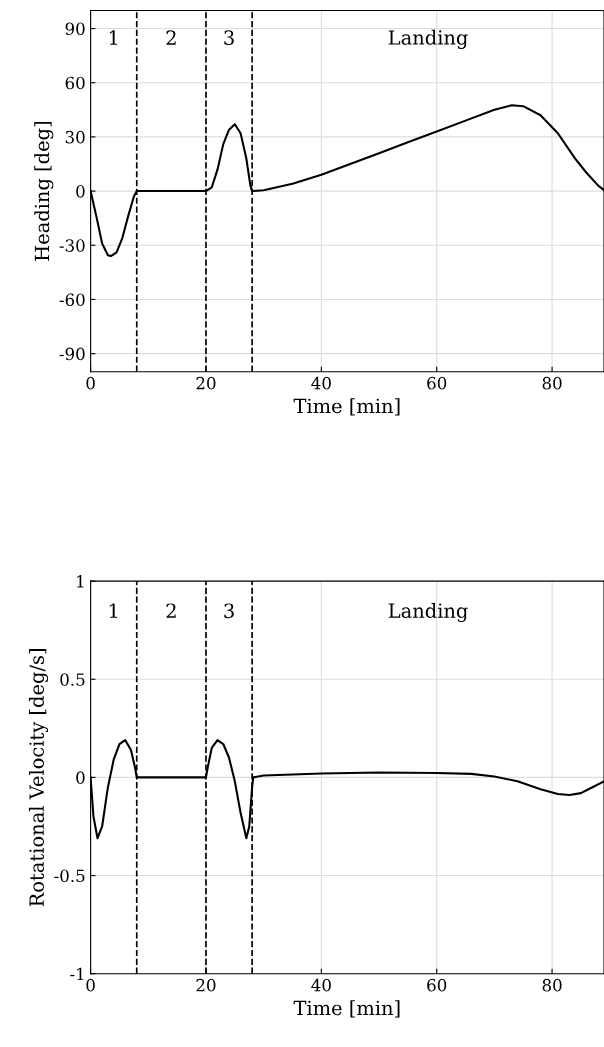 This screenshot has height=1047, width=604. I want to click on y-tick-label: 90, so click(75, 29).